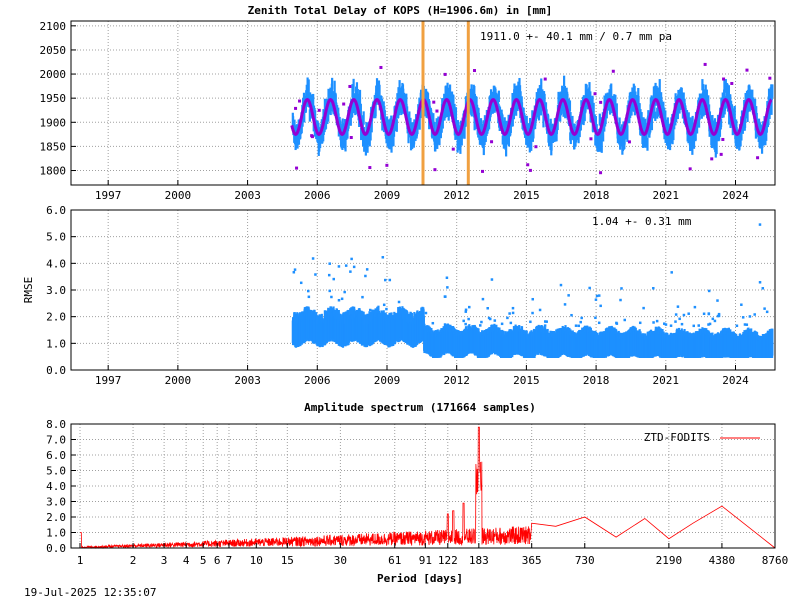  What do you see at coordinates (247, 195) in the screenshot?
I see `ztd-tick-label-x: 2003` at bounding box center [247, 195].